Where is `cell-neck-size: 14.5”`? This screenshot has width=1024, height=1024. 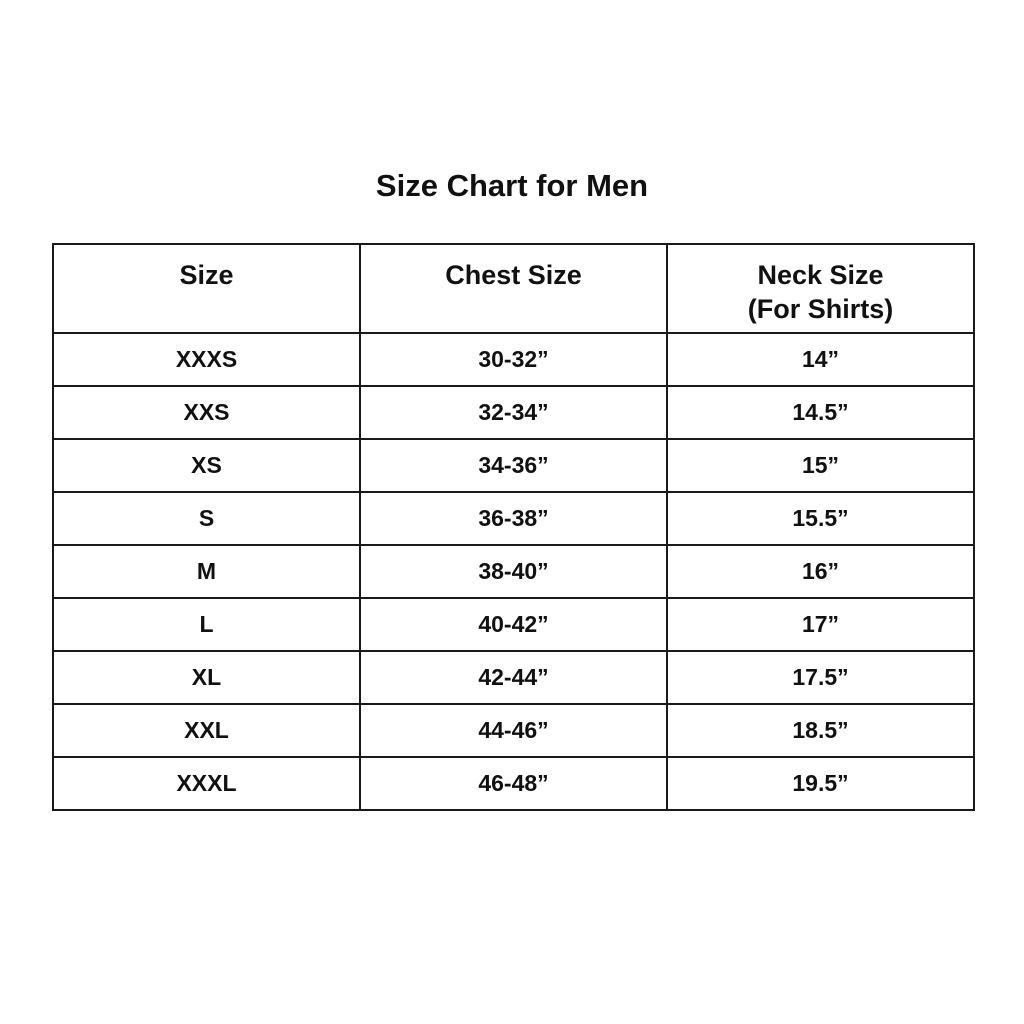 cell-neck-size: 14.5” is located at coordinates (820, 412).